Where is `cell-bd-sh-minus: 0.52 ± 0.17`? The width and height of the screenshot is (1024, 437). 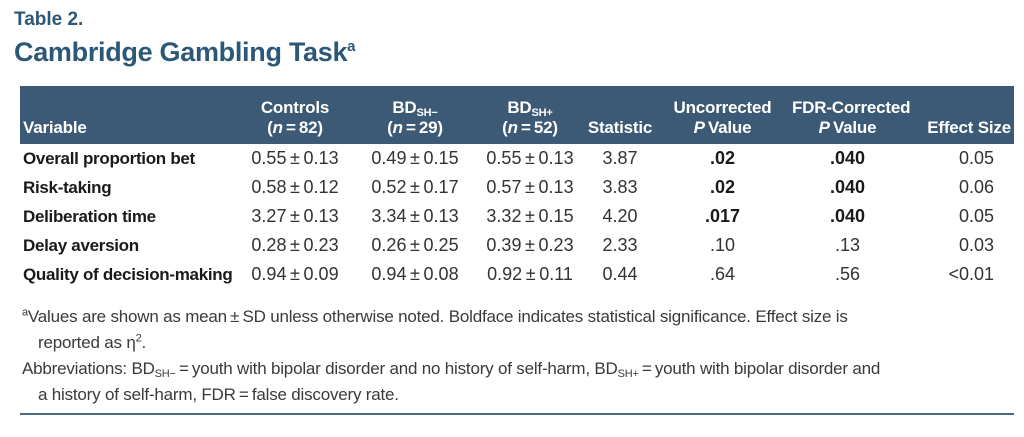 cell-bd-sh-minus: 0.52 ± 0.17 is located at coordinates (415, 187).